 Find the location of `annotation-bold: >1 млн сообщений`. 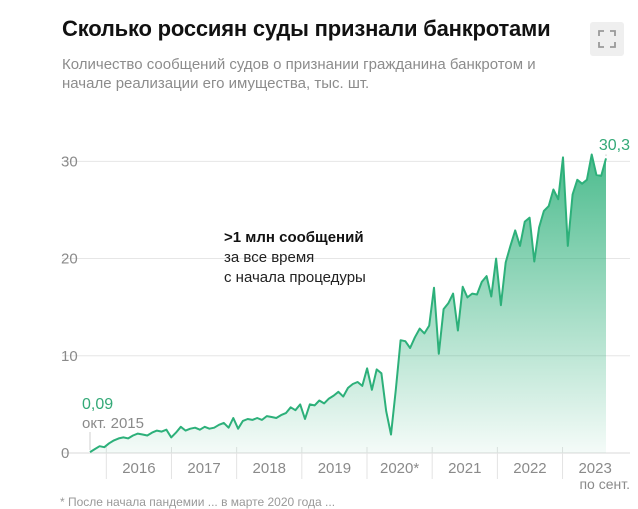

annotation-bold: >1 млн сообщений is located at coordinates (294, 237).